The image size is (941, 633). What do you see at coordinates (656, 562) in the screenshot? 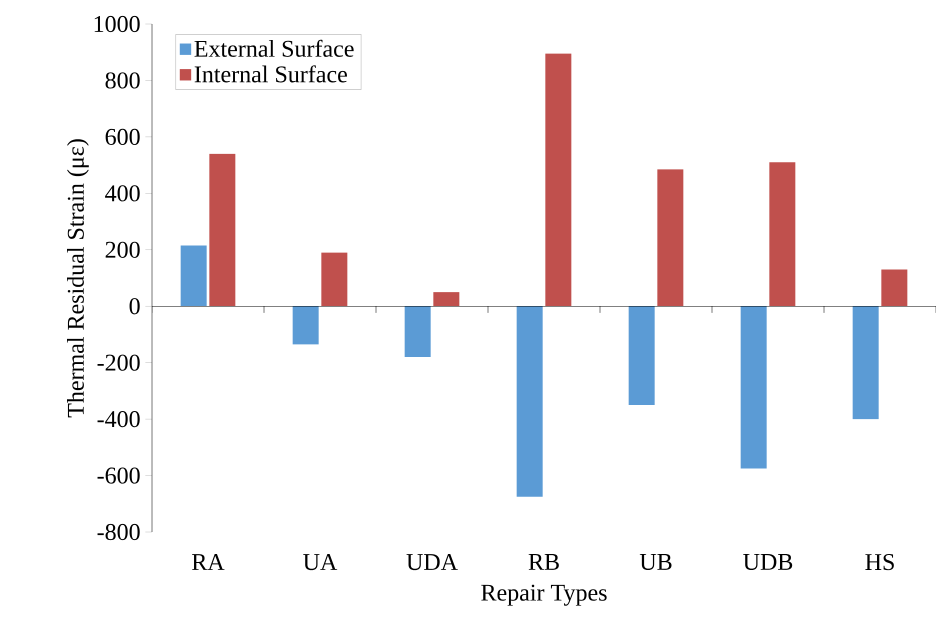
I see `x-tick-label: UB` at bounding box center [656, 562].